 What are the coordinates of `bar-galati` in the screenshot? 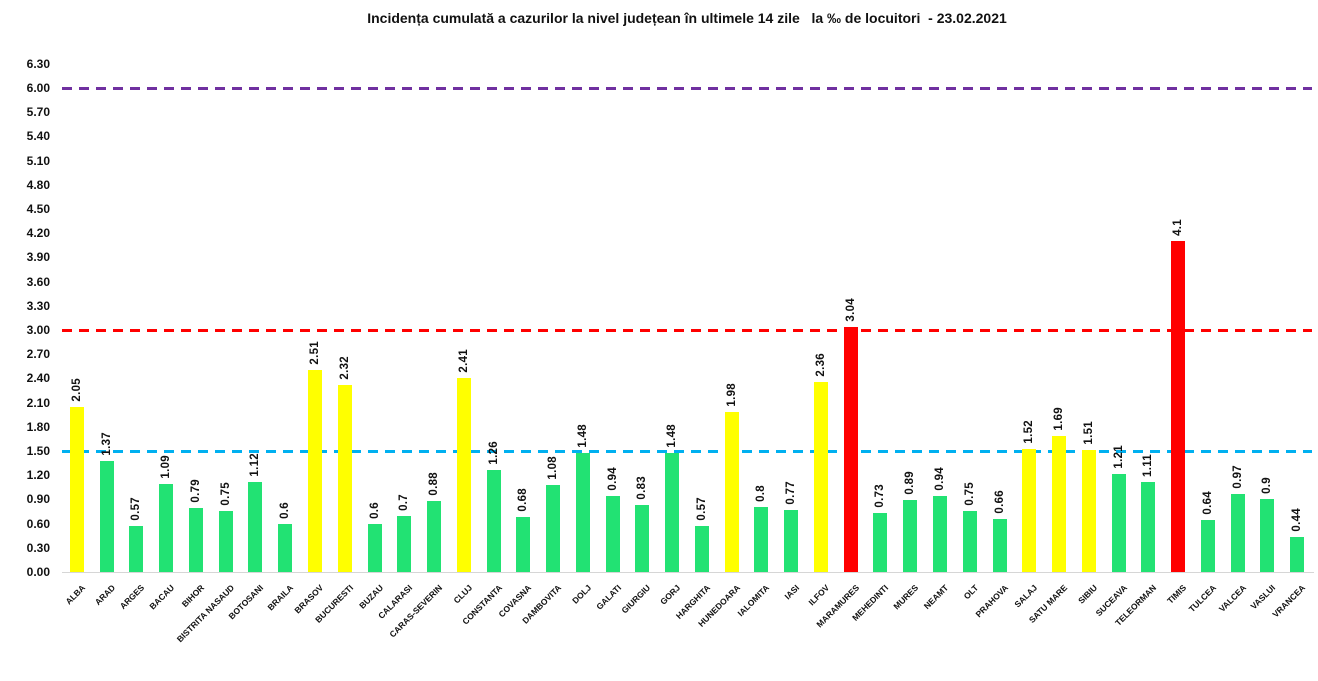 It's located at (612, 534).